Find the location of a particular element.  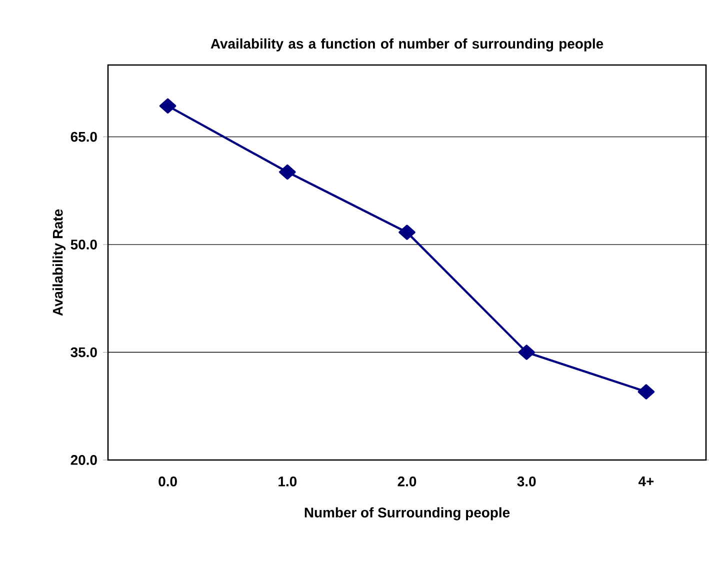

y-tick-label: 50.0 is located at coordinates (83, 245).